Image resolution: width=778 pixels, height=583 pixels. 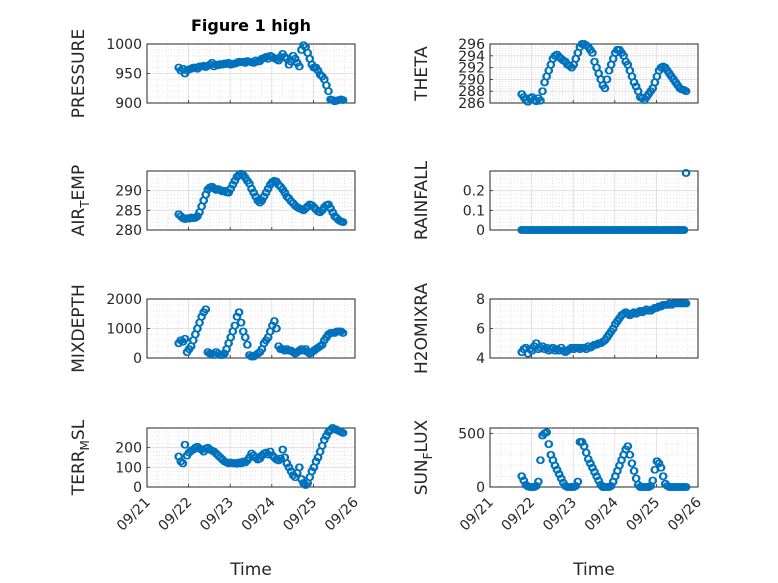 I want to click on y-label-part: LUX, so click(x=422, y=435).